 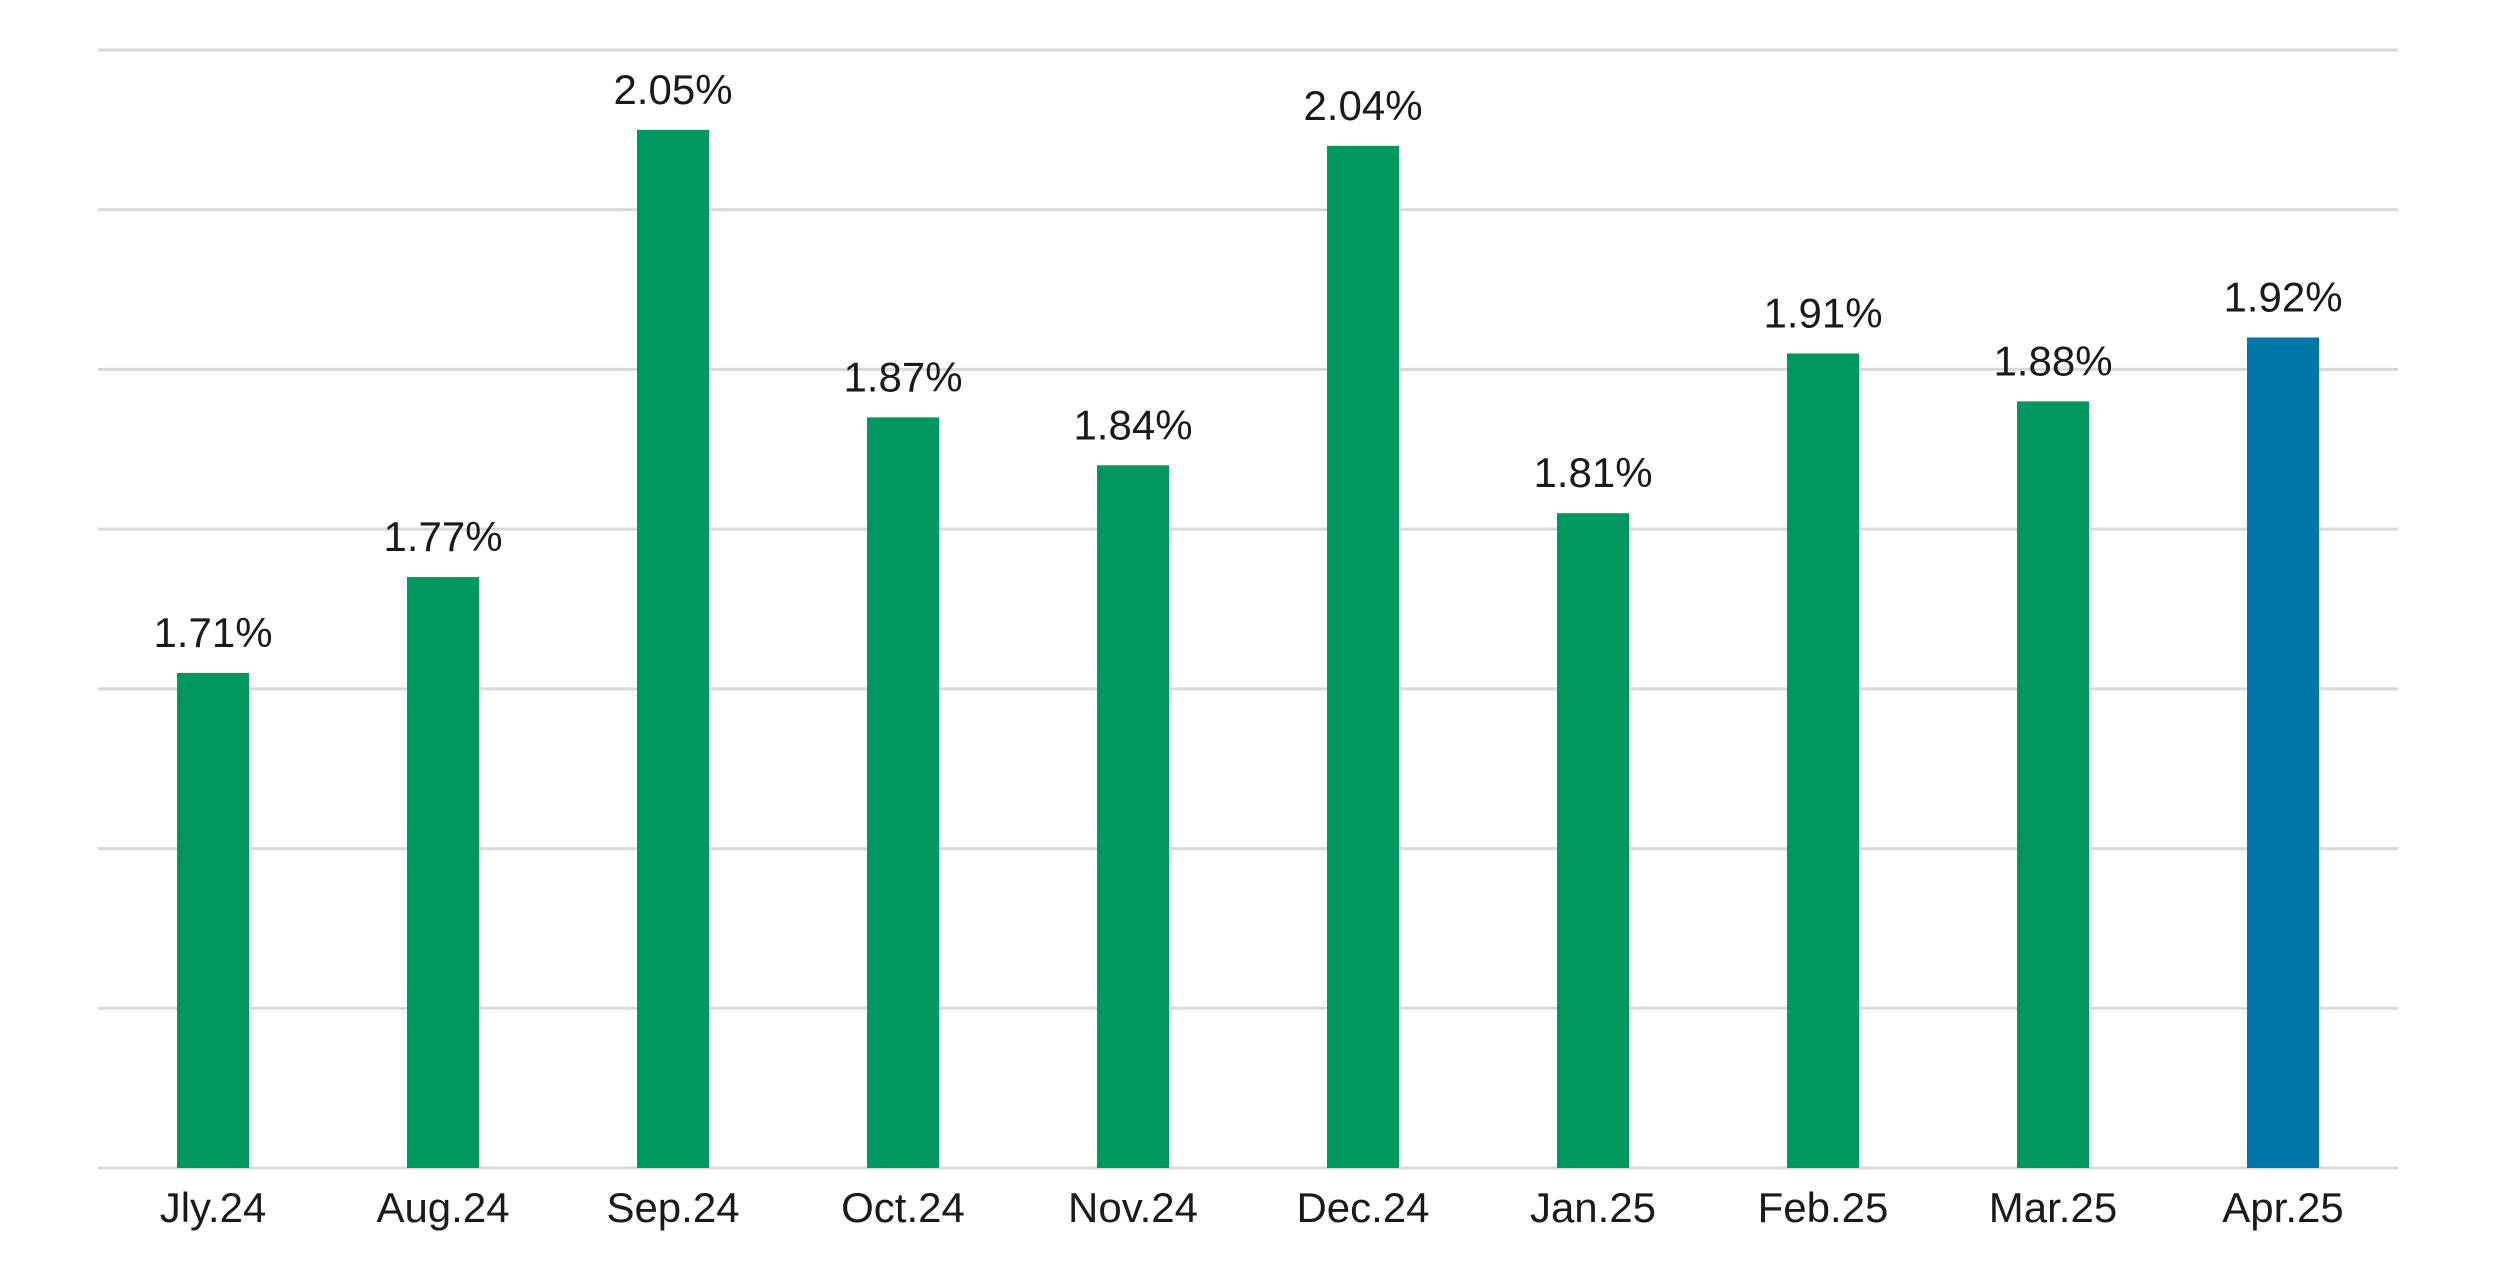 What do you see at coordinates (672, 89) in the screenshot?
I see `data-label: 2.05%` at bounding box center [672, 89].